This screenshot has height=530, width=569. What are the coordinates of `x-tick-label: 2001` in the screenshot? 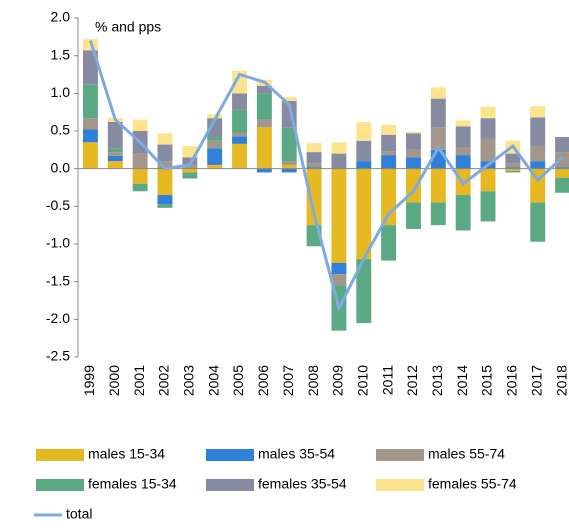 It's located at (139, 380).